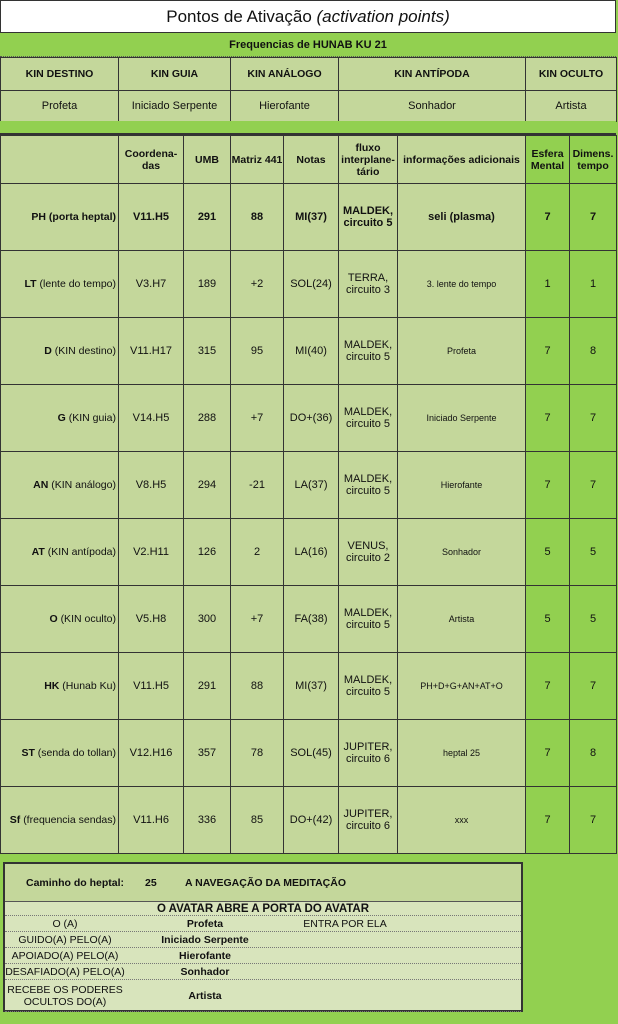 The width and height of the screenshot is (618, 1024). I want to click on avatar-line-b: Artista, so click(205, 995).